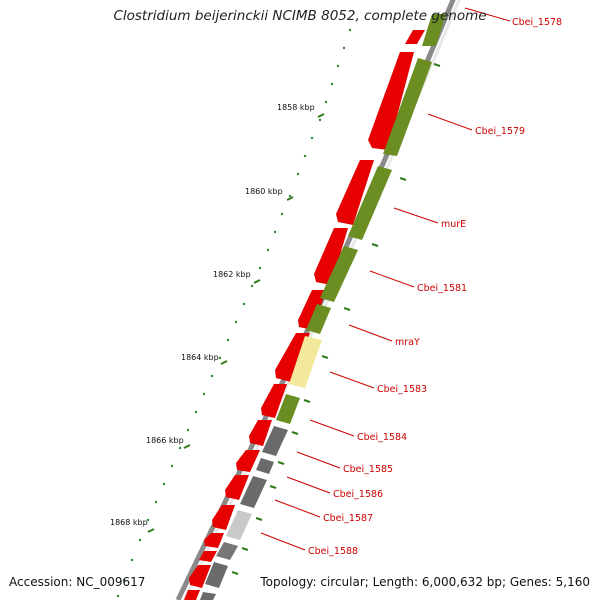  What do you see at coordinates (239, 525) in the screenshot?
I see `gene-reverse-lightgrey` at bounding box center [239, 525].